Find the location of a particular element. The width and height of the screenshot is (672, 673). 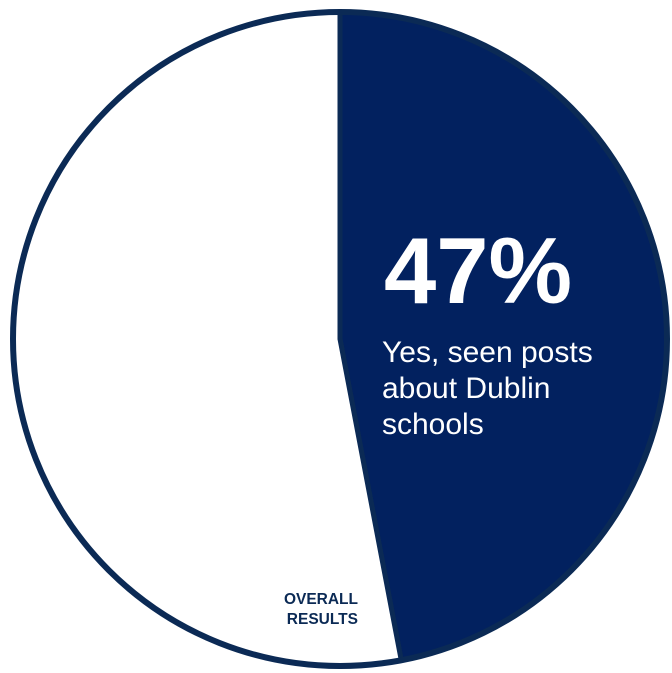

slice-value-label: 47% is located at coordinates (478, 270).